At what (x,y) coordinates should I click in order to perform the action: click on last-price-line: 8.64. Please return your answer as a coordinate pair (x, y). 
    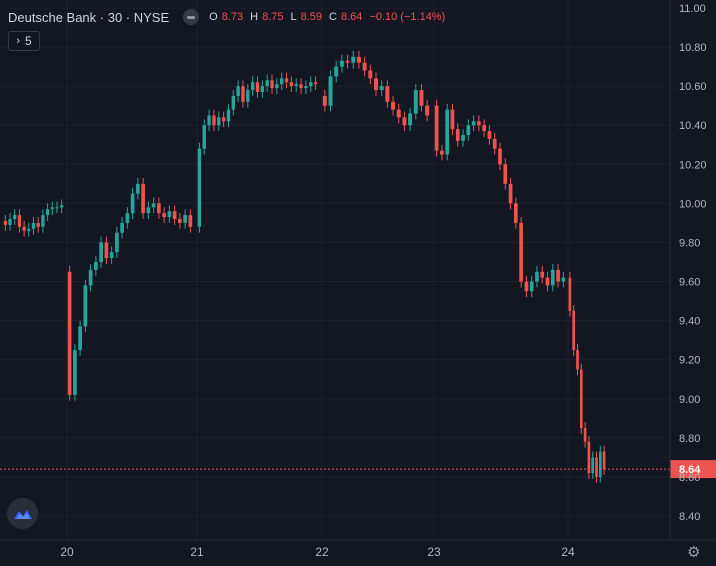
    Looking at the image, I should click on (358, 469).